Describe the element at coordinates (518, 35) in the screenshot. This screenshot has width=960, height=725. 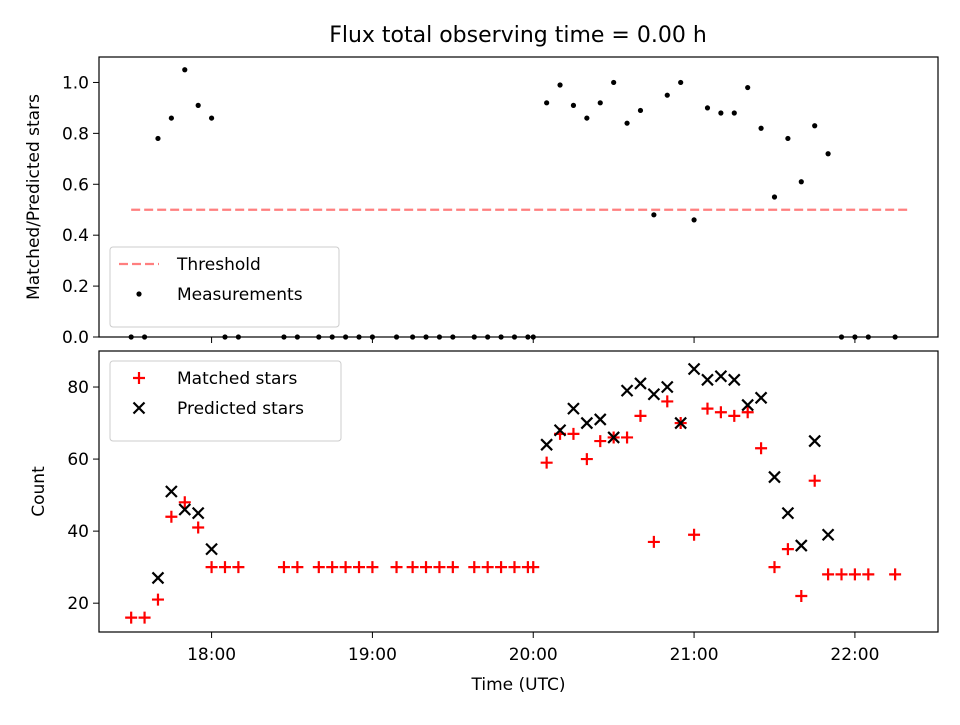
I see `chart-title: Flux total observing time = 0.00 h` at that location.